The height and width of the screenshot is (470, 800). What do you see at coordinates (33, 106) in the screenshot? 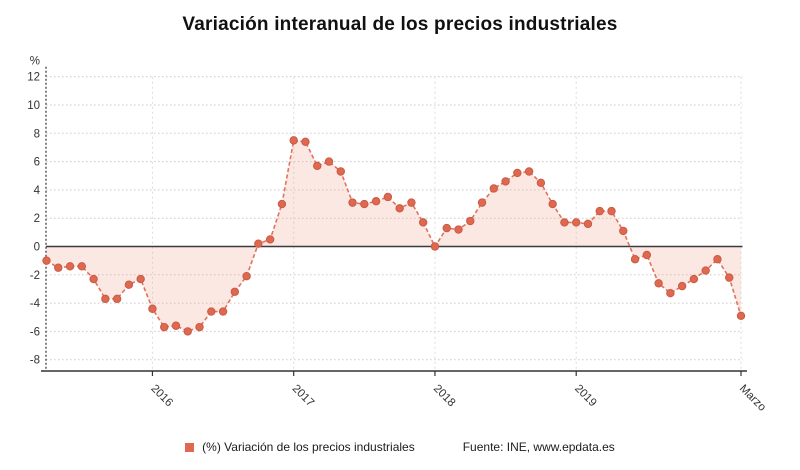
I see `svg-text: 10` at bounding box center [33, 106].